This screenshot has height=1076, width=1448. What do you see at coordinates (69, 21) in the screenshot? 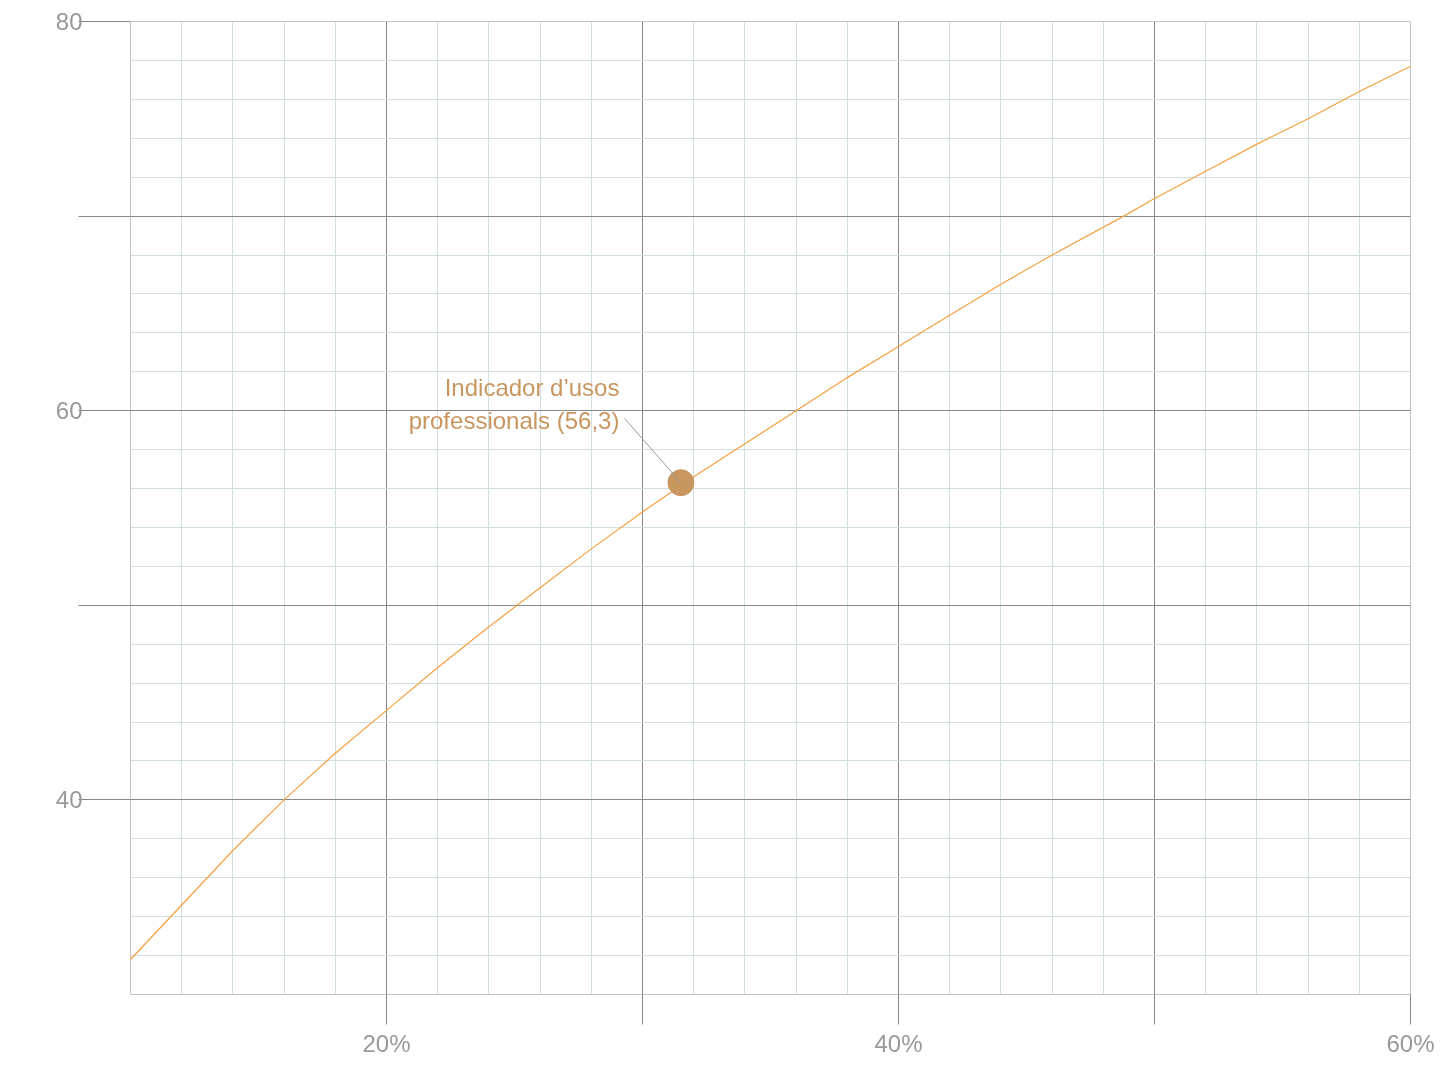
I see `y-tick-label: 80` at bounding box center [69, 21].